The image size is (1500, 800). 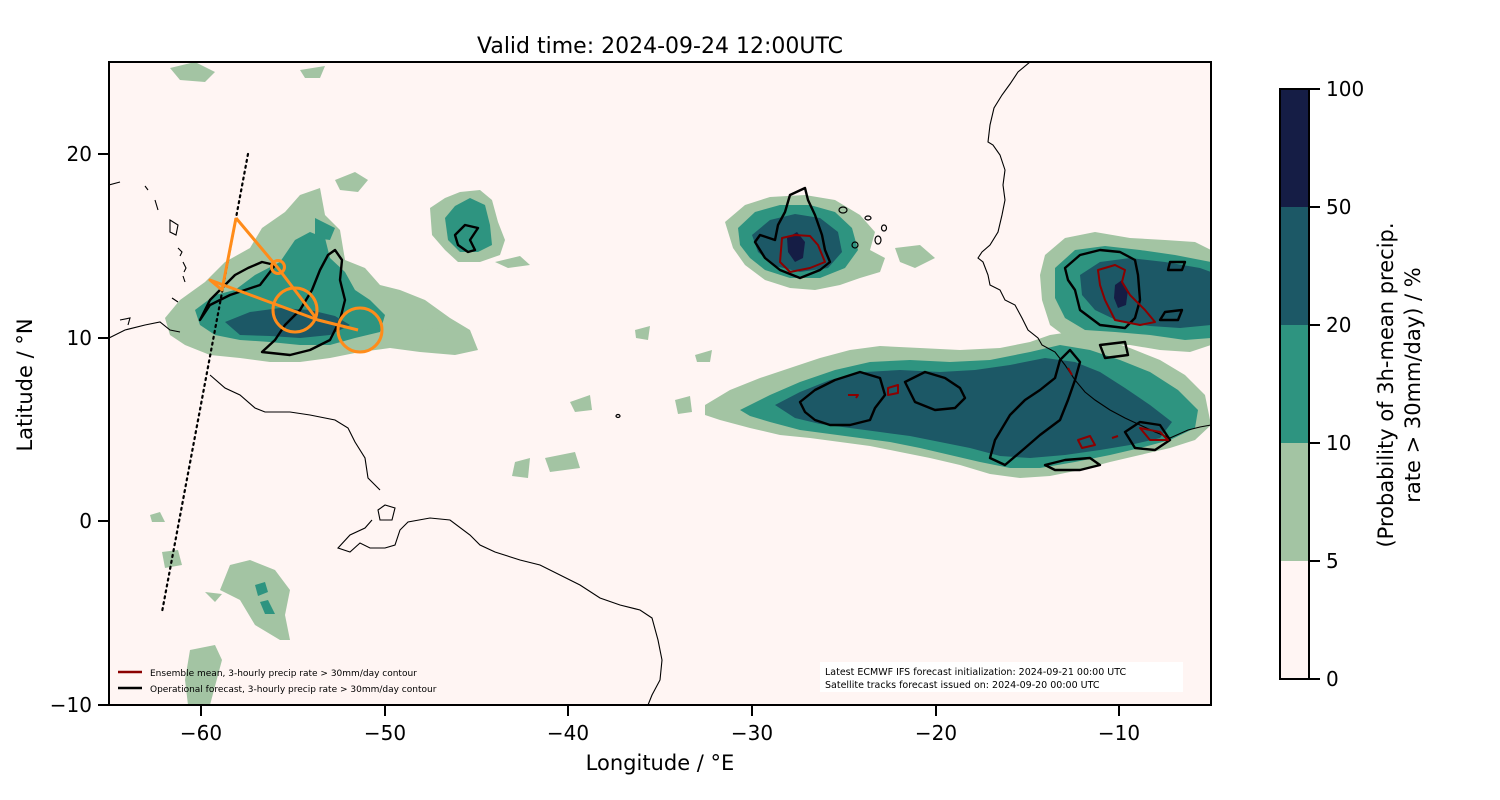 What do you see at coordinates (1338, 207) in the screenshot?
I see `colorbar-tick-label: 50` at bounding box center [1338, 207].